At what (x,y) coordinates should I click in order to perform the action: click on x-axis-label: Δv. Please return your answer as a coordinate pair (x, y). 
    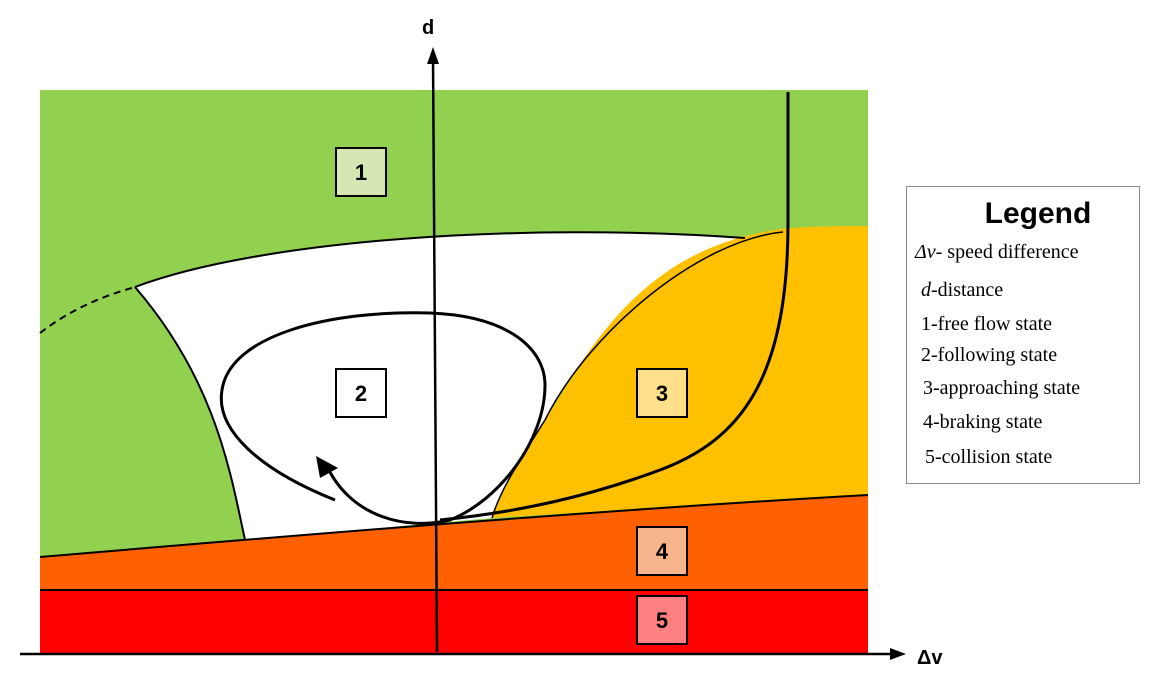
    Looking at the image, I should click on (930, 658).